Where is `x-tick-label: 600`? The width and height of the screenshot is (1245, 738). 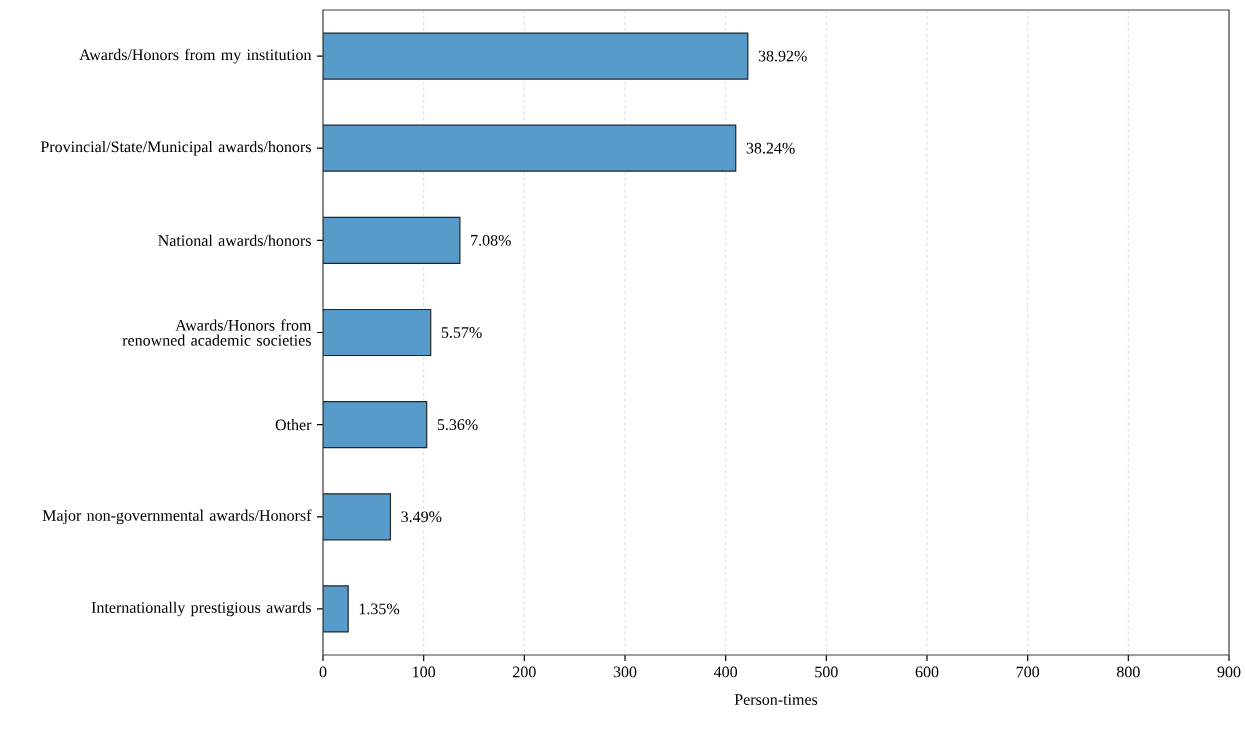
x-tick-label: 600 is located at coordinates (927, 672).